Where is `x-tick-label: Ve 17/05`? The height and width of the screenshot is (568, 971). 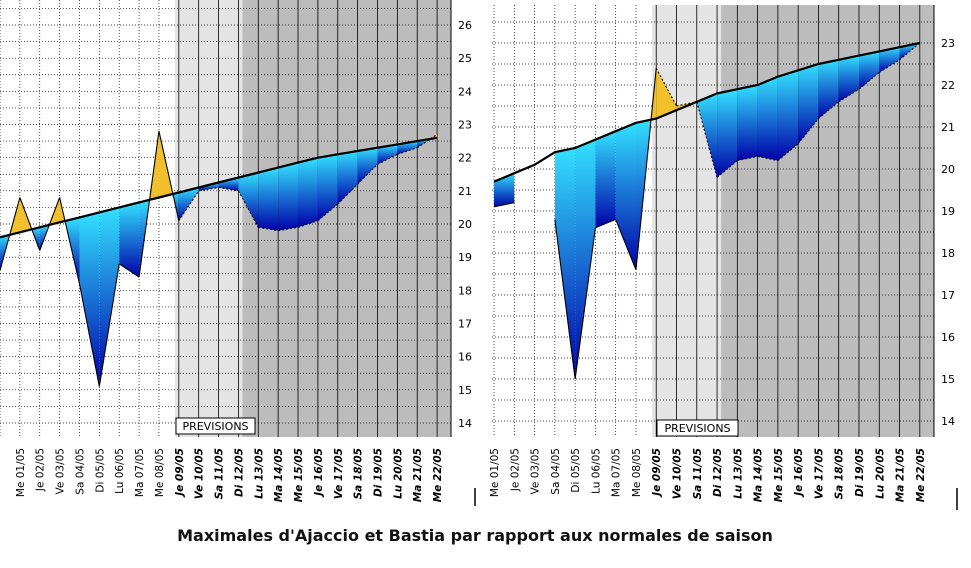 x-tick-label: Ve 17/05 is located at coordinates (339, 473).